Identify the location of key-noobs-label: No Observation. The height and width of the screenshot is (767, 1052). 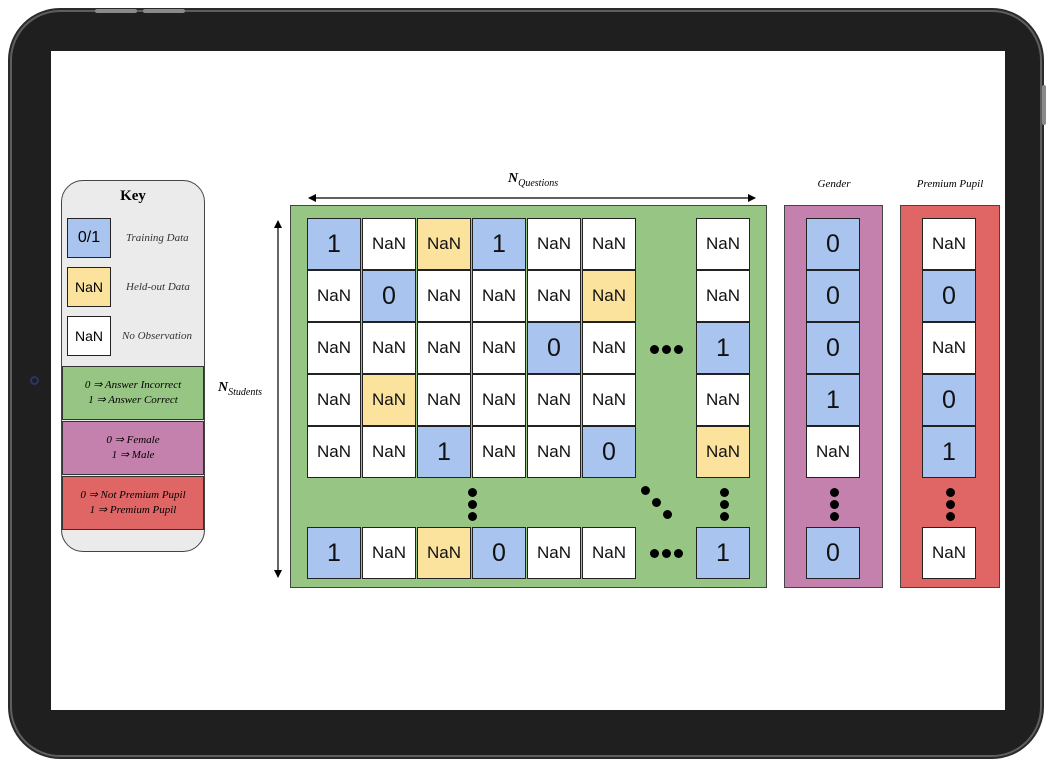
(157, 336).